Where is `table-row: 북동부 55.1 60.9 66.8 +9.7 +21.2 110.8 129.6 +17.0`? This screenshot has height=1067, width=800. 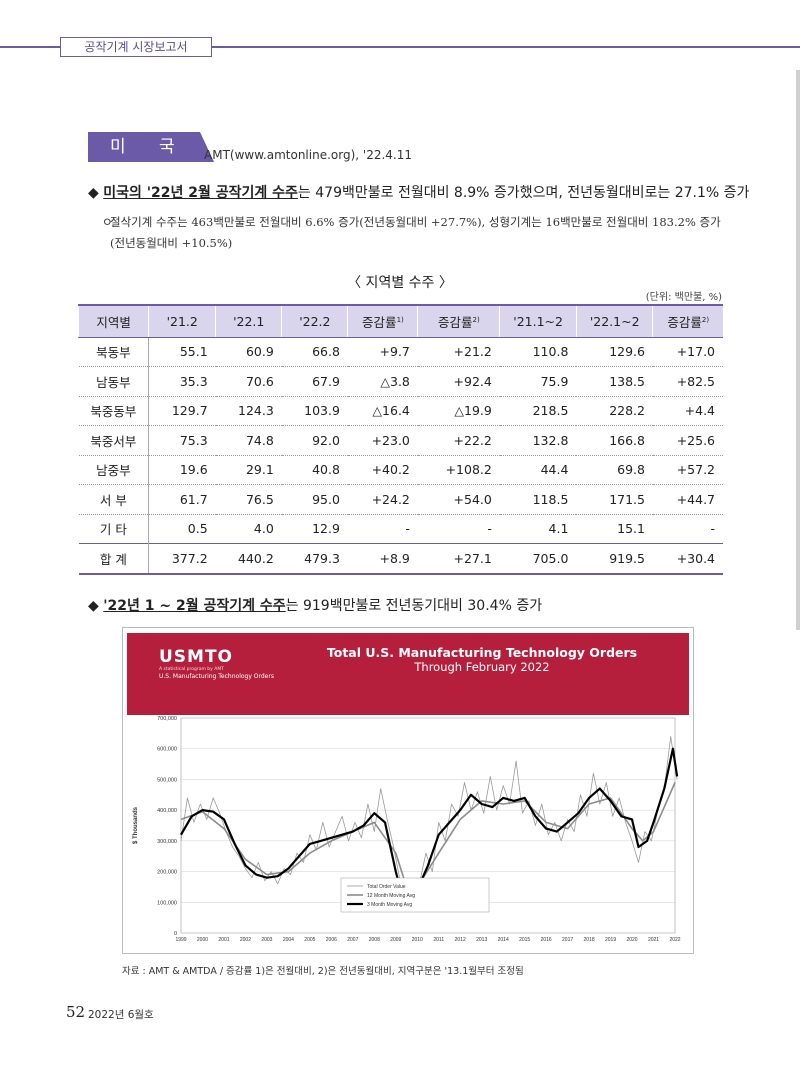 table-row: 북동부 55.1 60.9 66.8 +9.7 +21.2 110.8 129.6 +17.0 is located at coordinates (400, 352).